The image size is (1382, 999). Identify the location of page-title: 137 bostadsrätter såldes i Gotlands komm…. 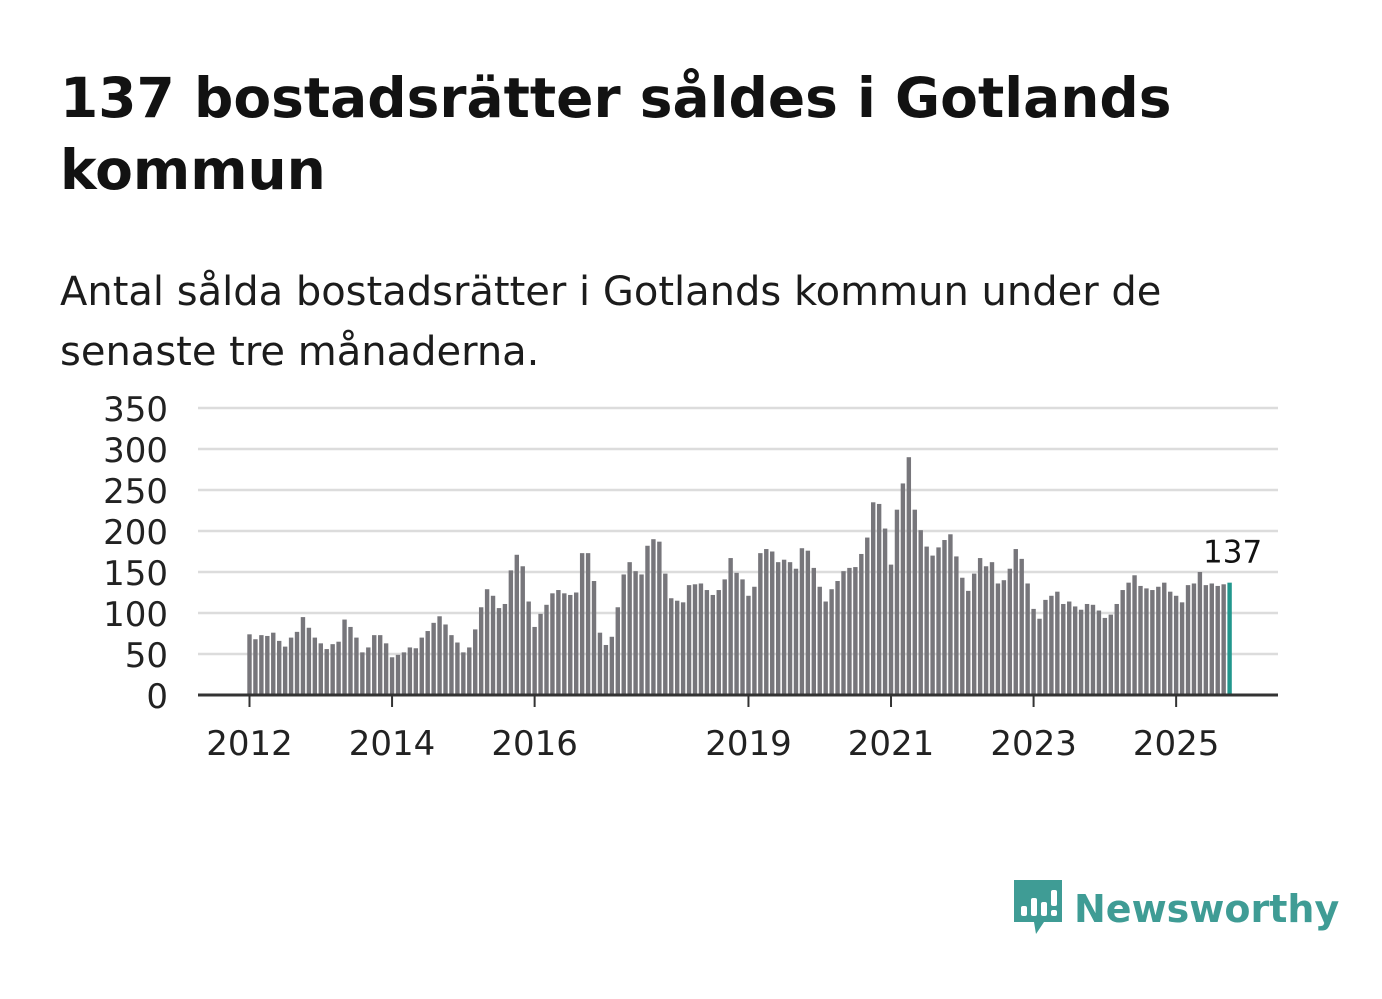
(616, 134).